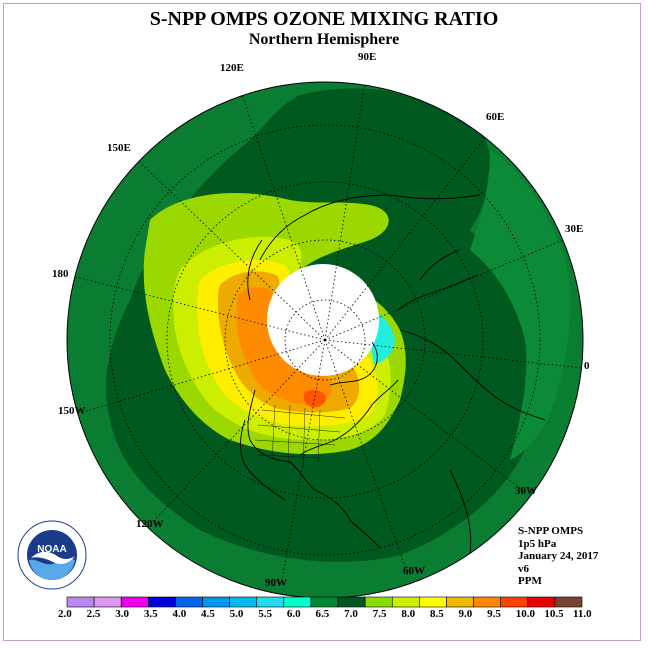 The image size is (648, 648). What do you see at coordinates (526, 491) in the screenshot?
I see `lon-label-30w: 30W` at bounding box center [526, 491].